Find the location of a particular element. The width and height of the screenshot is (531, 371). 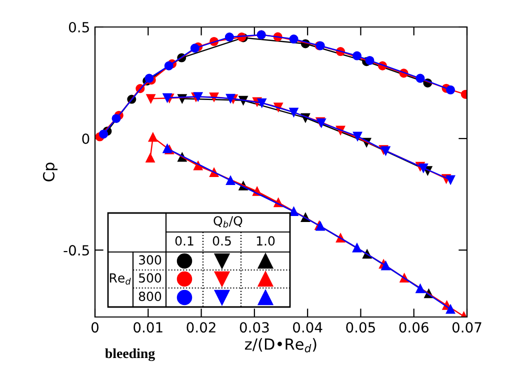

x-tick-label: 0.07 is located at coordinates (467, 327).